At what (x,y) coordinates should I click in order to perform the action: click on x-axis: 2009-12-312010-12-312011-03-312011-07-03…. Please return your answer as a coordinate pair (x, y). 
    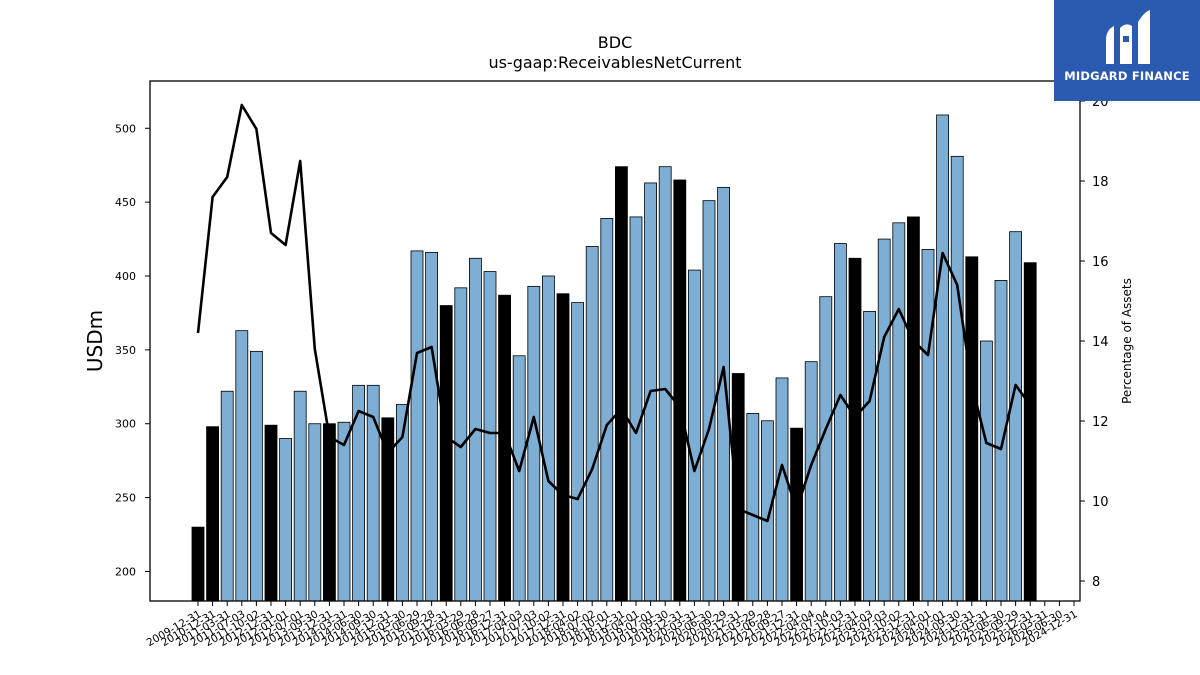
    Looking at the image, I should click on (612, 625).